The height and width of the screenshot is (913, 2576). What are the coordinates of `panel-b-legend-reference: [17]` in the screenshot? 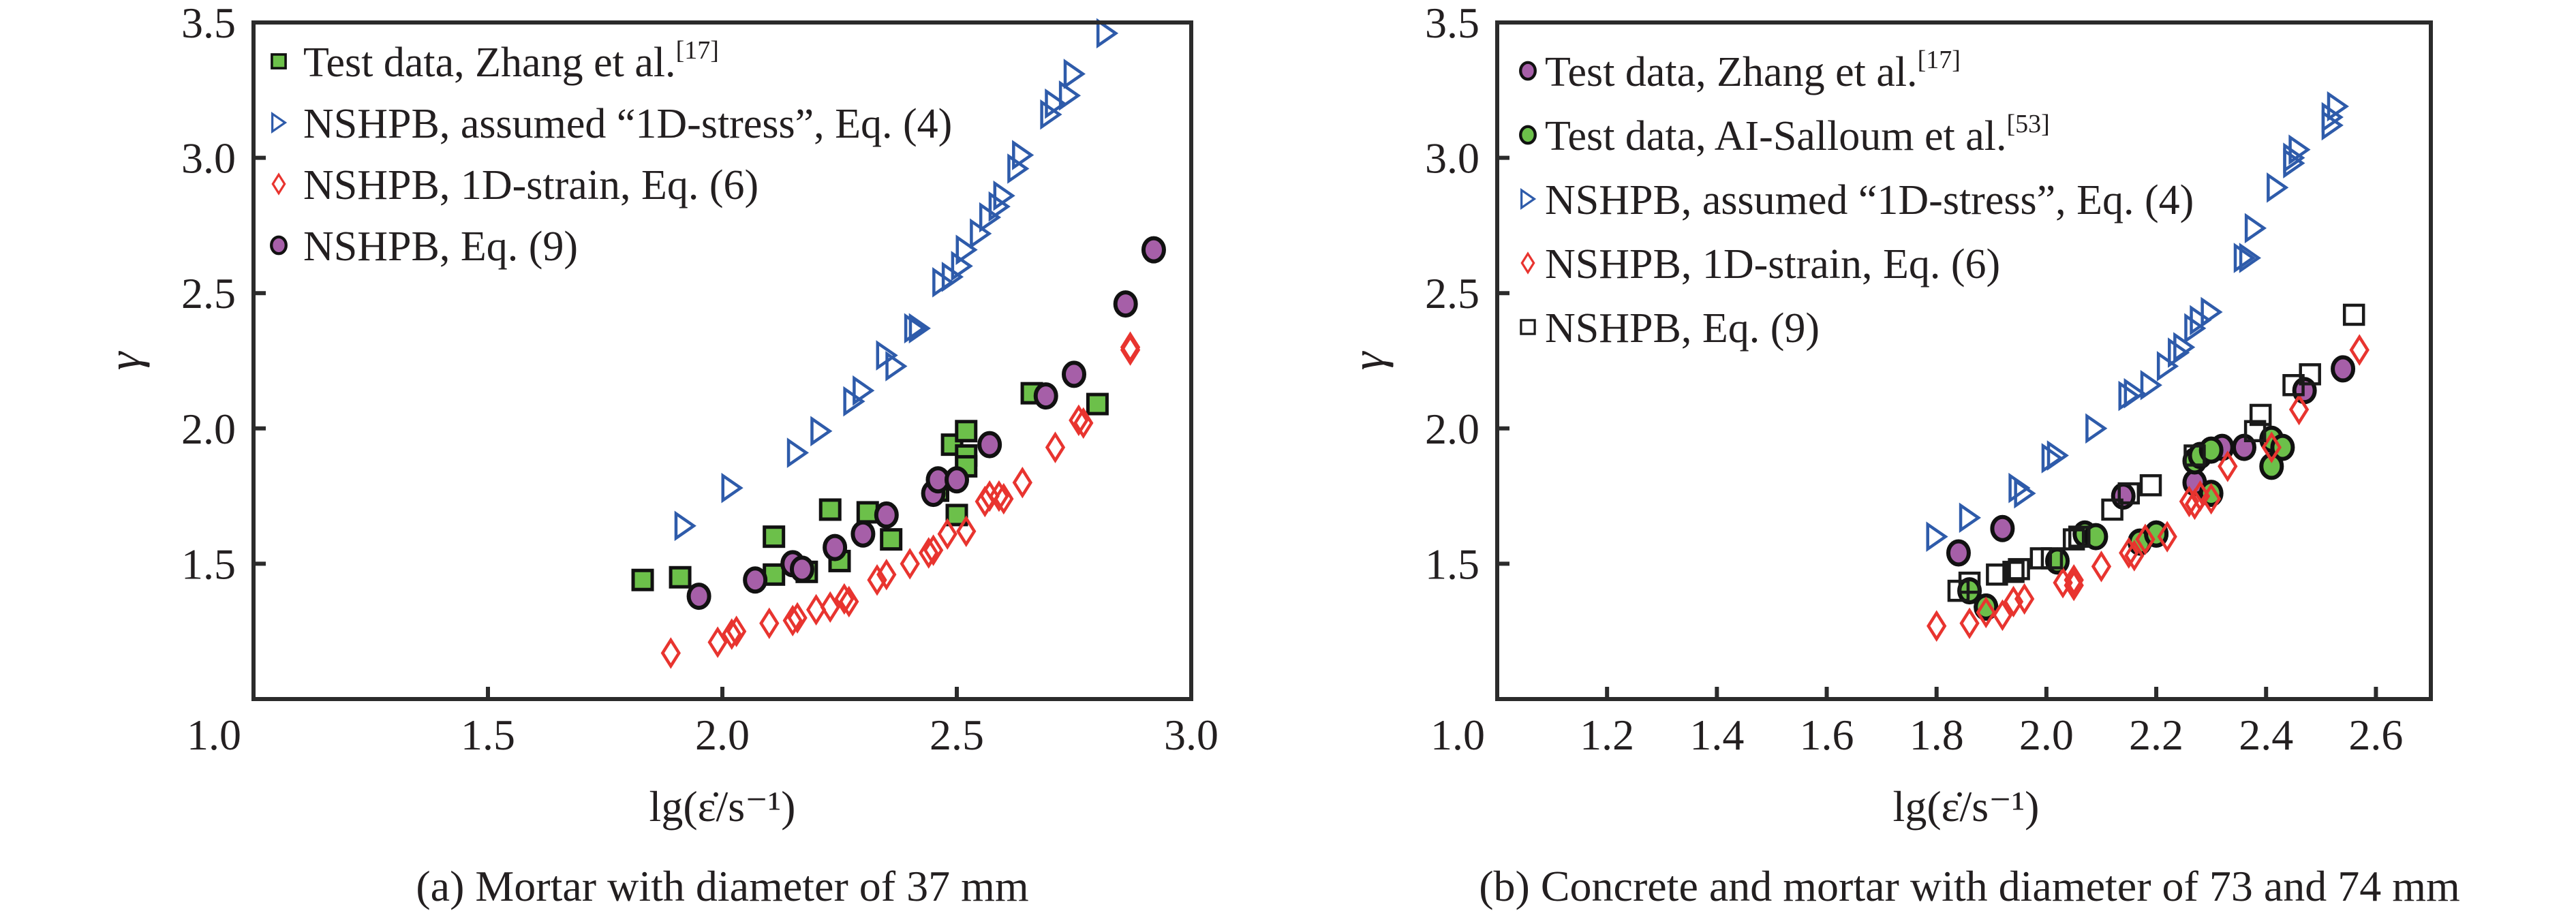 It's located at (1940, 60).